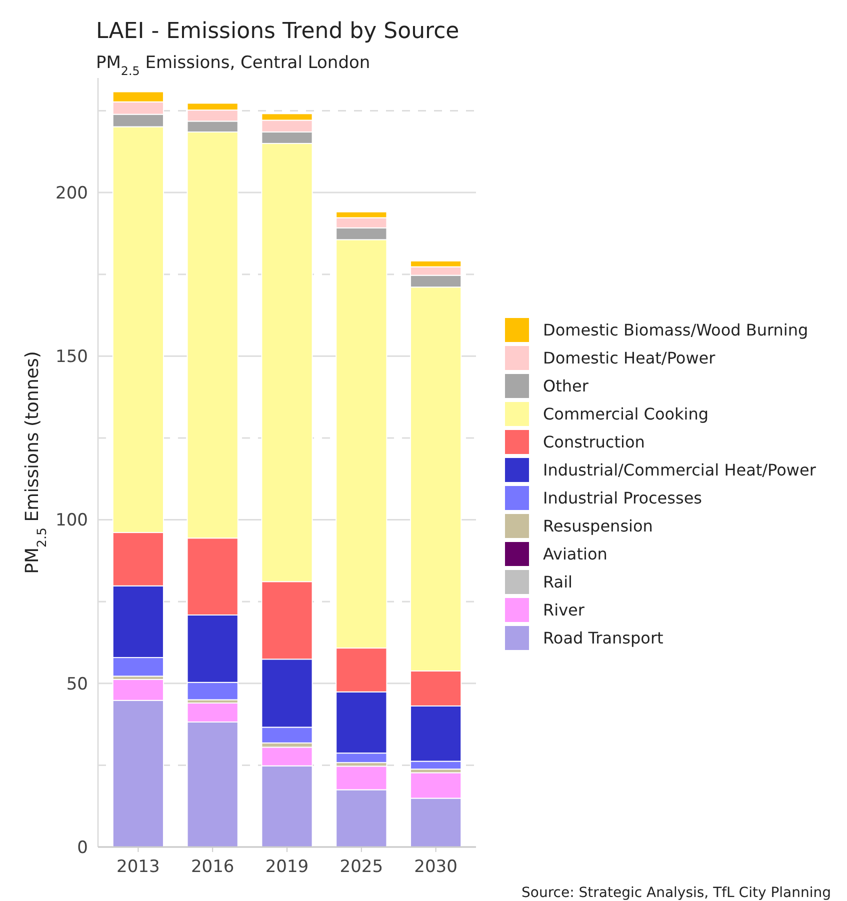 The height and width of the screenshot is (901, 847). I want to click on legend-label: Rail, so click(557, 582).